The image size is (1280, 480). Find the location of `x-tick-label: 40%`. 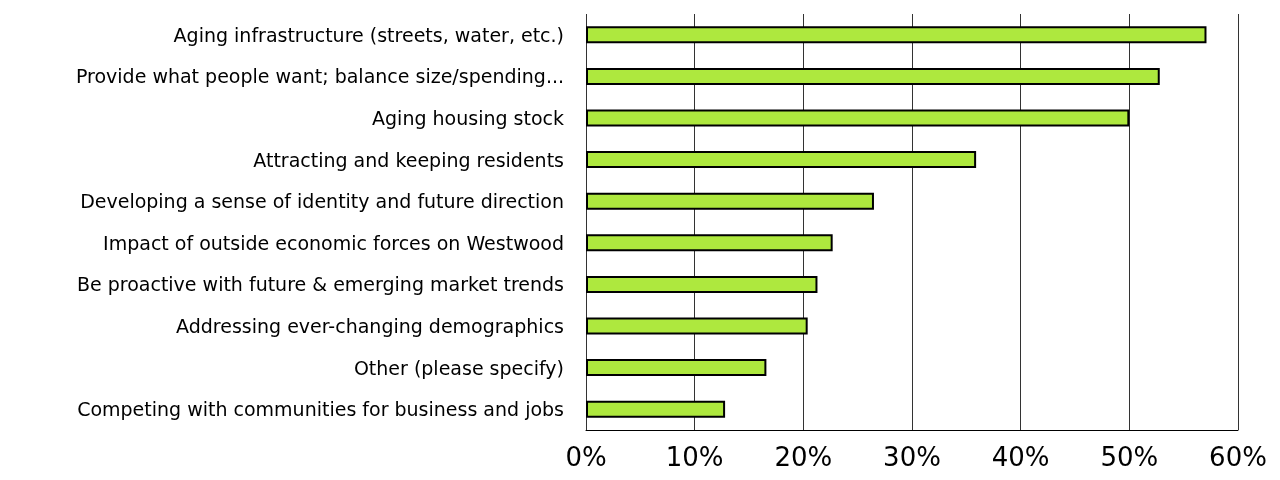

x-tick-label: 40% is located at coordinates (1020, 457).